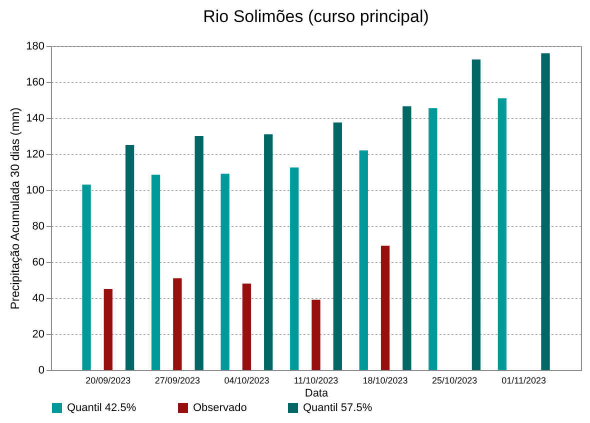  What do you see at coordinates (38, 226) in the screenshot?
I see `y-tick-label: 80` at bounding box center [38, 226].